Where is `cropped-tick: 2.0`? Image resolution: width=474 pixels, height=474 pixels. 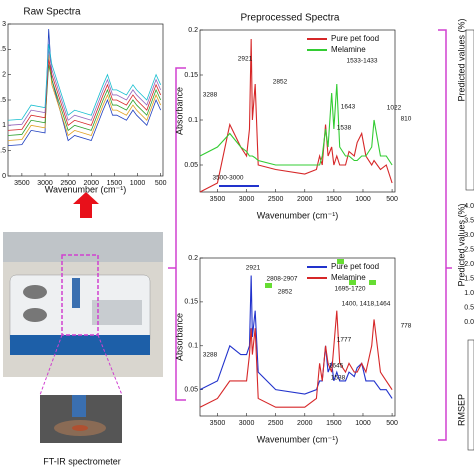
cropped-tick: 2.0 is located at coordinates (469, 264).